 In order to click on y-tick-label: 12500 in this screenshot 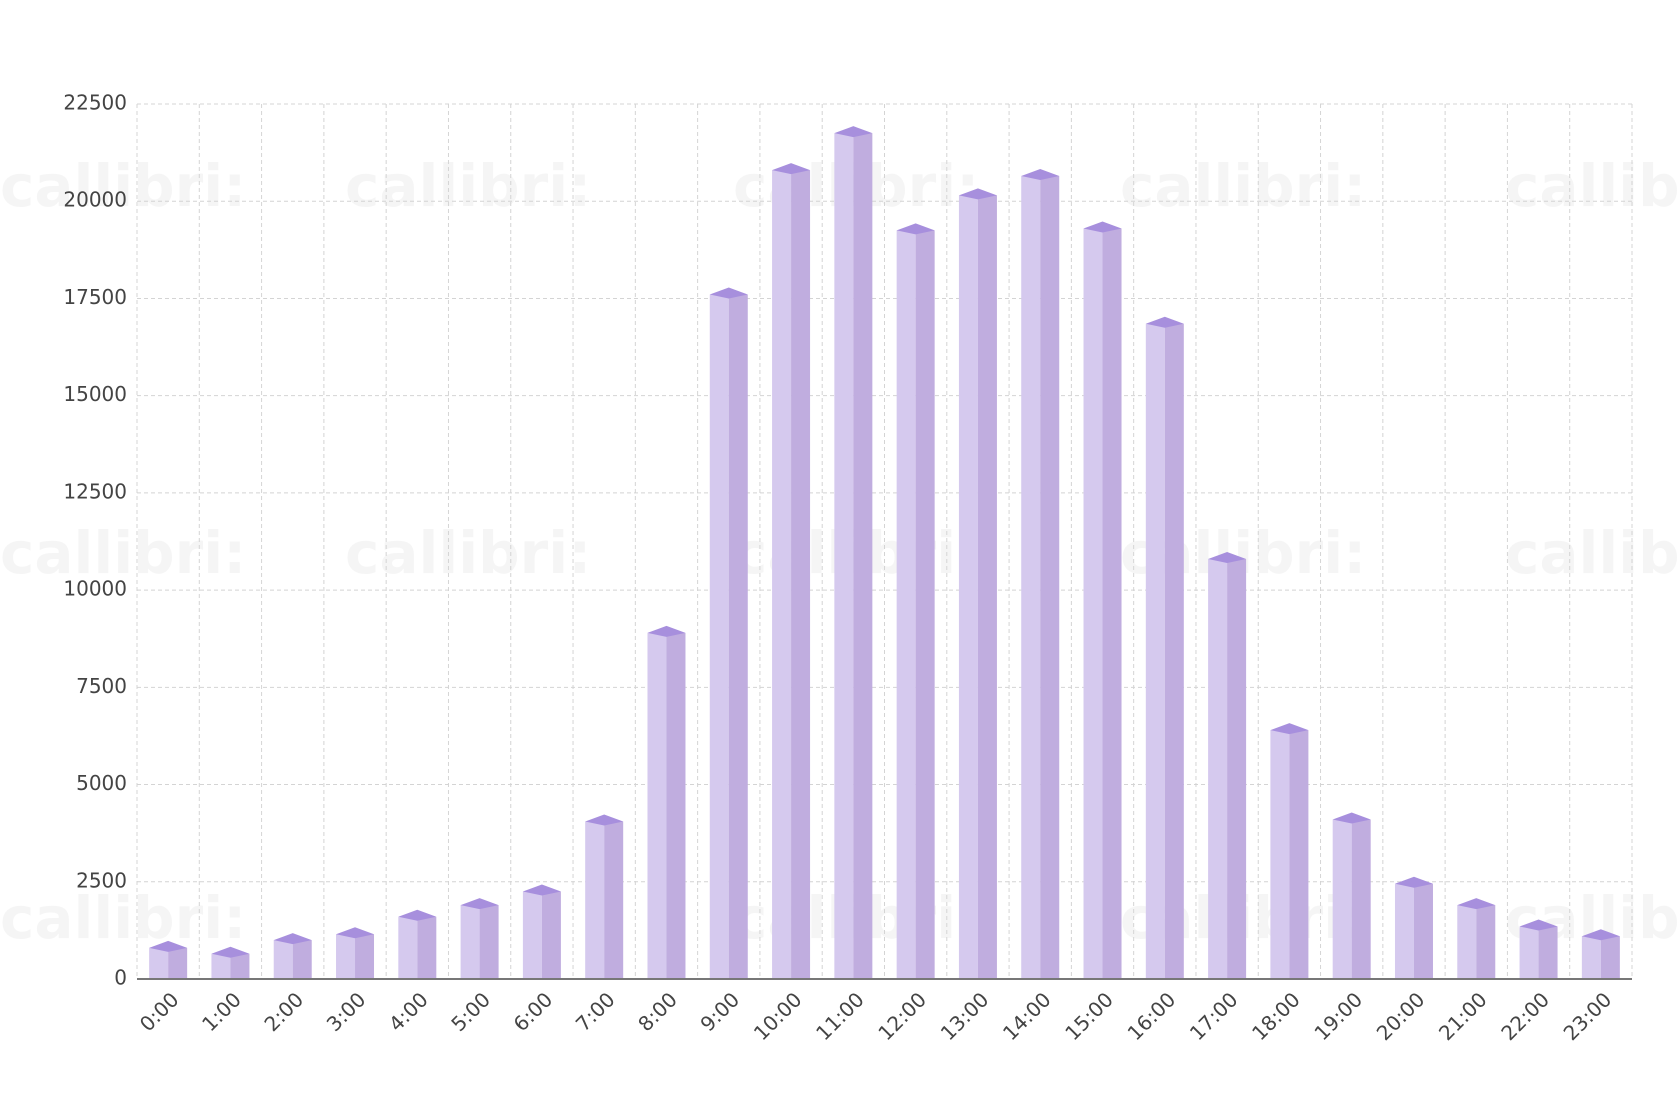, I will do `click(95, 491)`.